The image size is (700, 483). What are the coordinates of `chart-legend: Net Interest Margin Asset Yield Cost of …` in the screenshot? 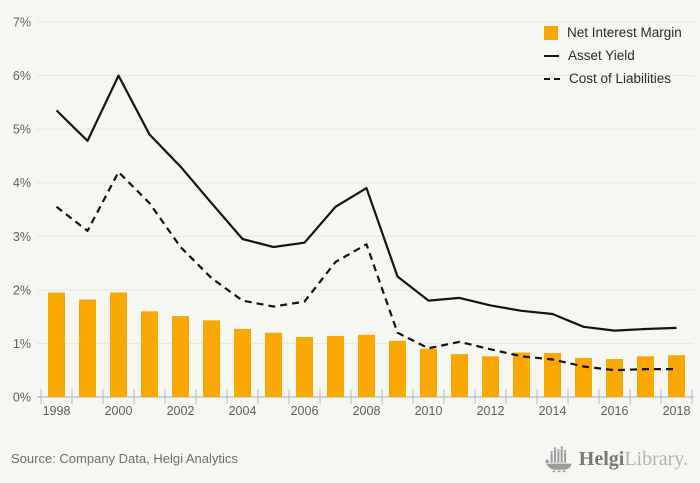 It's located at (613, 55).